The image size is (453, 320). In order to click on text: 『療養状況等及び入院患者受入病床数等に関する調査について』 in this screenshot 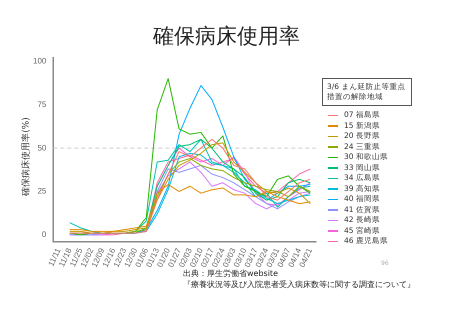, I will do `click(299, 284)`.